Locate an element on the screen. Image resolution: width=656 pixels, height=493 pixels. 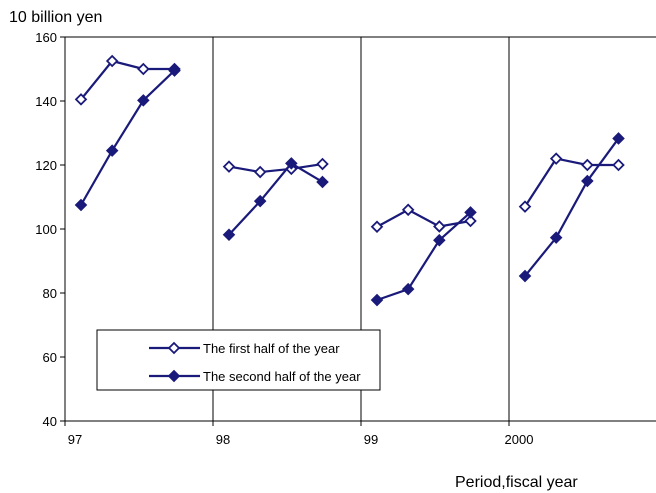
legend-label-second-half: The second half of the year is located at coordinates (282, 376).